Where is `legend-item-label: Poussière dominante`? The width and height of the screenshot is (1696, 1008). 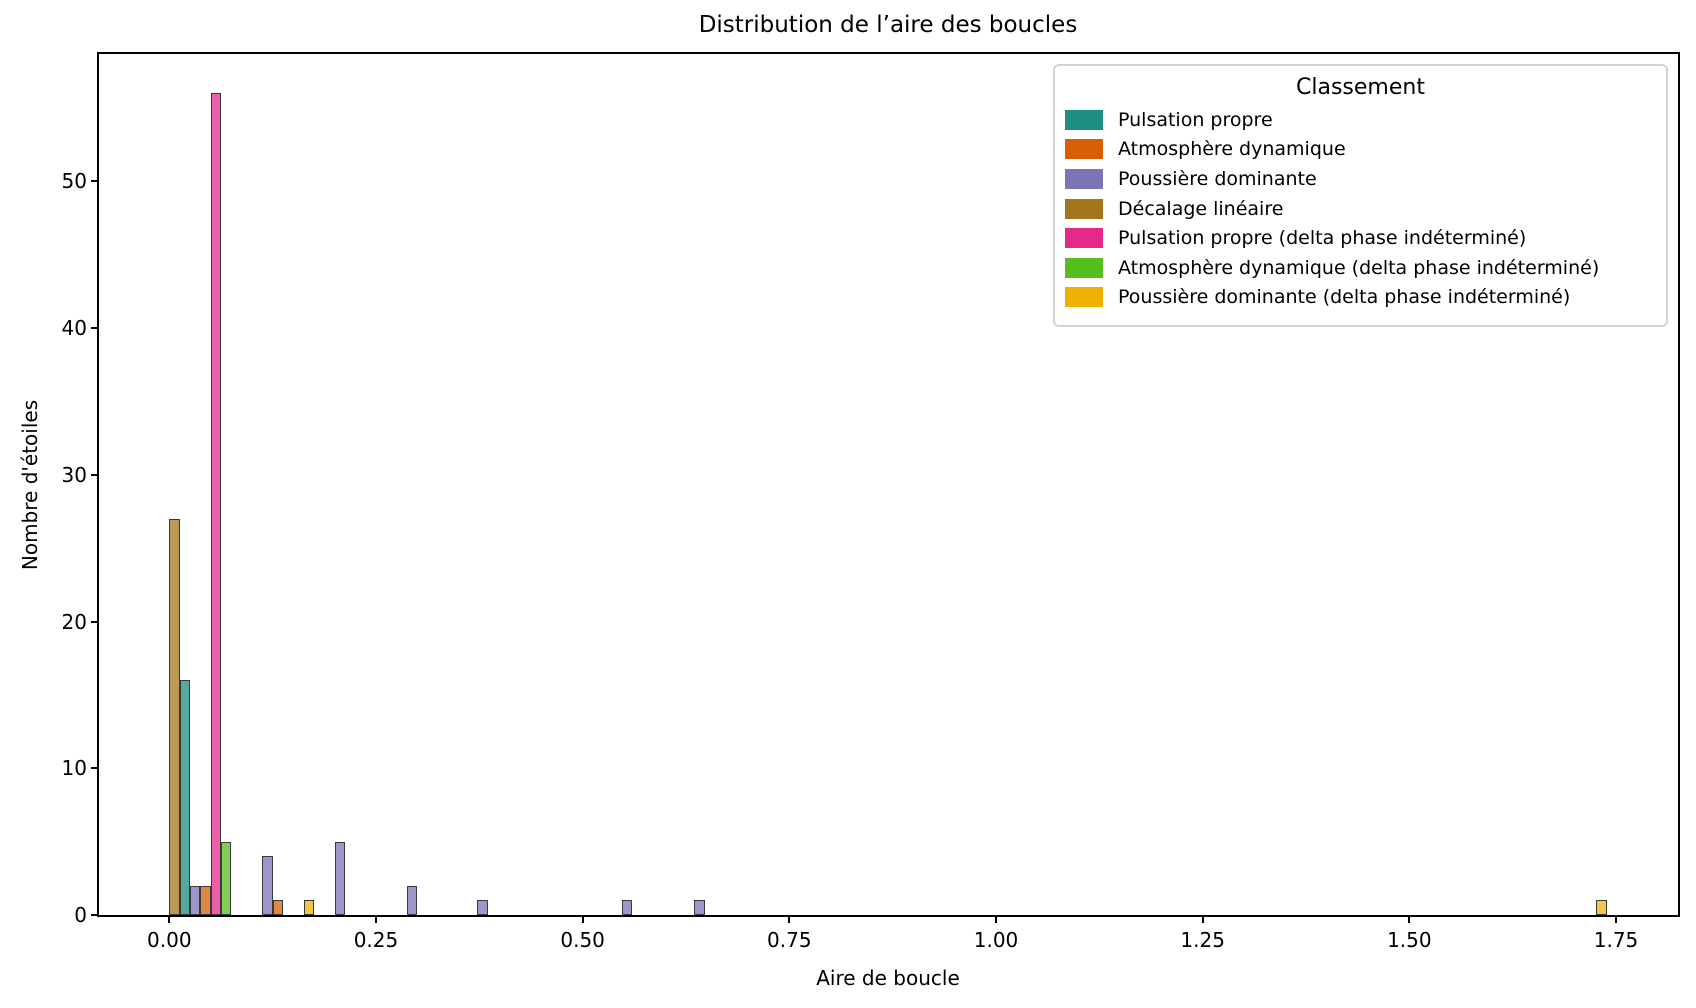
legend-item-label: Poussière dominante is located at coordinates (1217, 178).